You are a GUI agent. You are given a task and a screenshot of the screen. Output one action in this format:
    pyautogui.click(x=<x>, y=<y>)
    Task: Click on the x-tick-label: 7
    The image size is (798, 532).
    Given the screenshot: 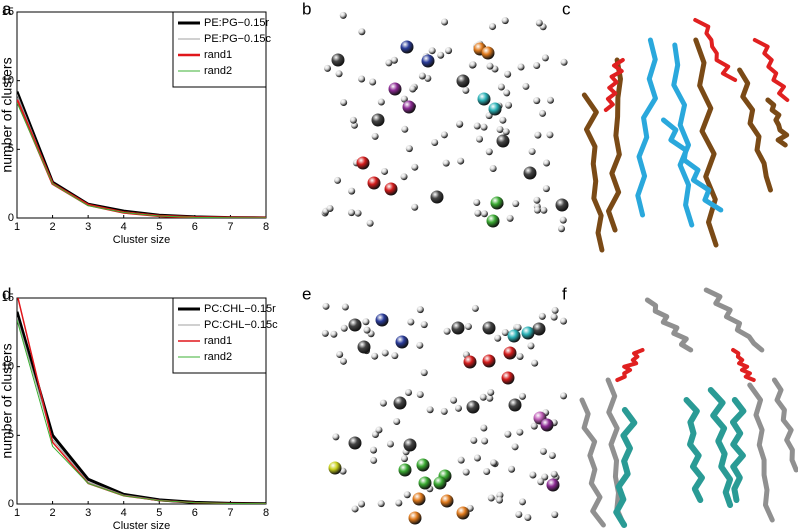 What is the action you would take?
    pyautogui.click(x=230, y=227)
    